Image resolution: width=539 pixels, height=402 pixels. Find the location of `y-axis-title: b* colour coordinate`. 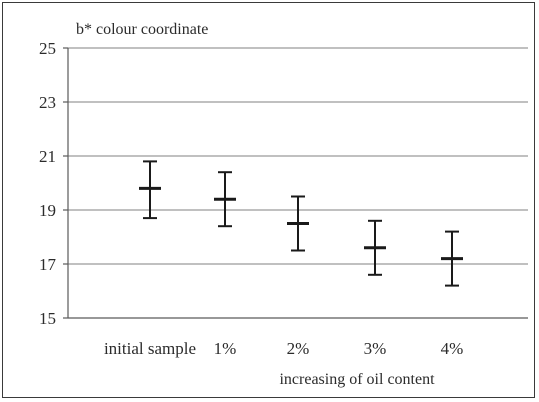

y-axis-title: b* colour coordinate is located at coordinates (142, 29).